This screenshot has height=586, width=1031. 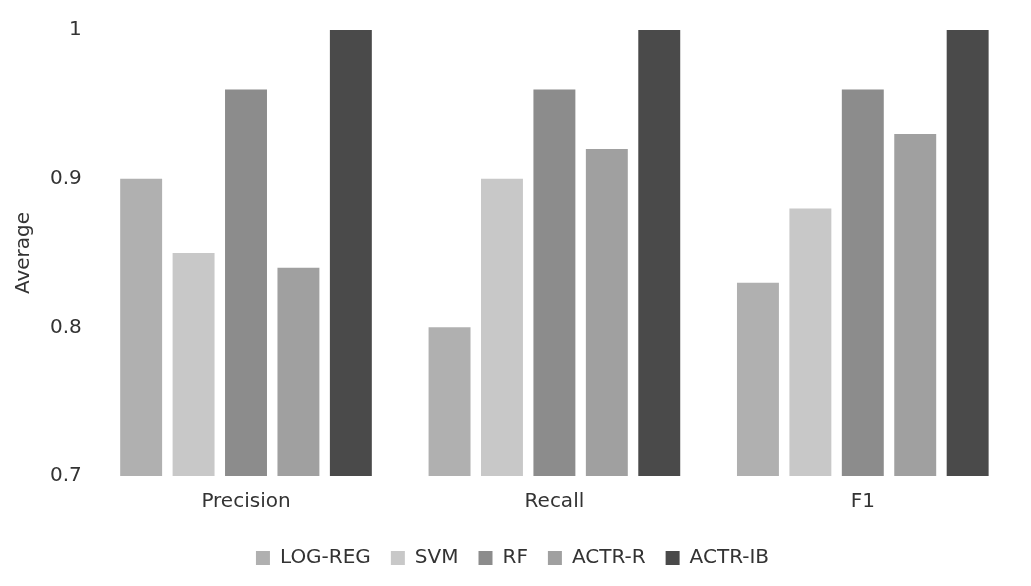 What do you see at coordinates (436, 556) in the screenshot?
I see `legend-label: SVM` at bounding box center [436, 556].